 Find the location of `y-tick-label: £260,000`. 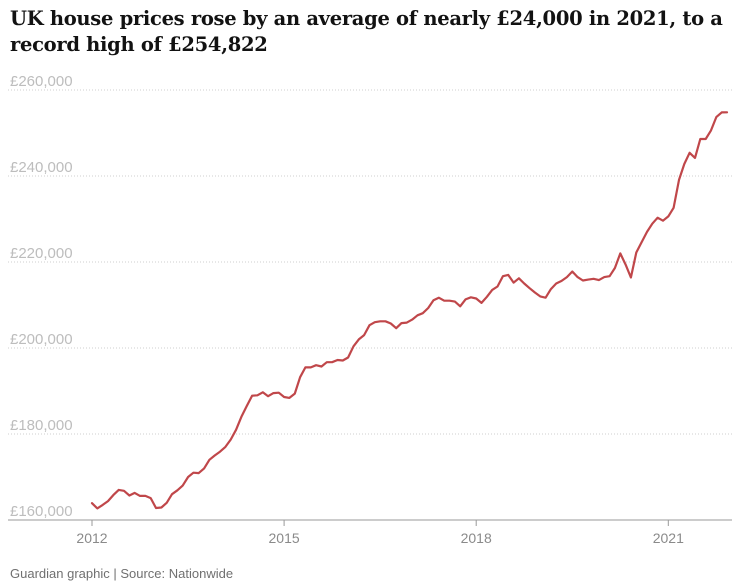

y-tick-label: £260,000 is located at coordinates (41, 81).